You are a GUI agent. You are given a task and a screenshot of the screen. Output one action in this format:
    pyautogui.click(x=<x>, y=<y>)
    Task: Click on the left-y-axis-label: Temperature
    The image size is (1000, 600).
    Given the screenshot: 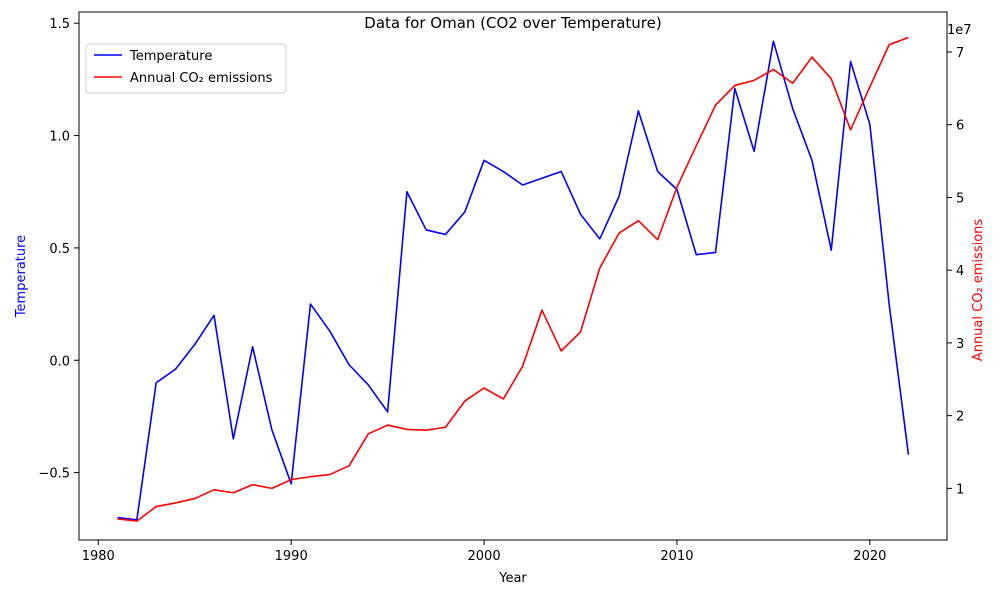 What is the action you would take?
    pyautogui.click(x=21, y=276)
    